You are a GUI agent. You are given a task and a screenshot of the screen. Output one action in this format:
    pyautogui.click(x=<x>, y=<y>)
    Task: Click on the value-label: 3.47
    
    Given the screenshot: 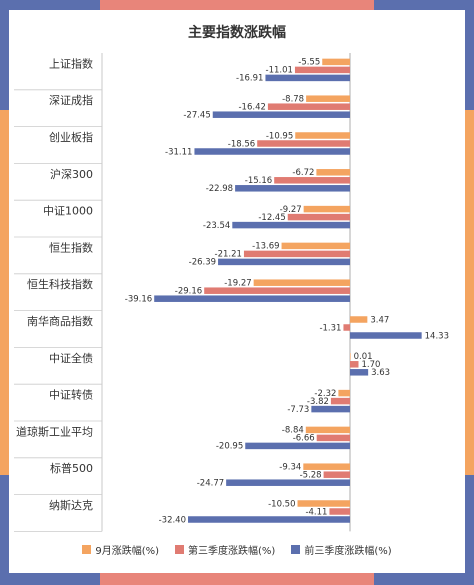 What is the action you would take?
    pyautogui.click(x=379, y=320)
    